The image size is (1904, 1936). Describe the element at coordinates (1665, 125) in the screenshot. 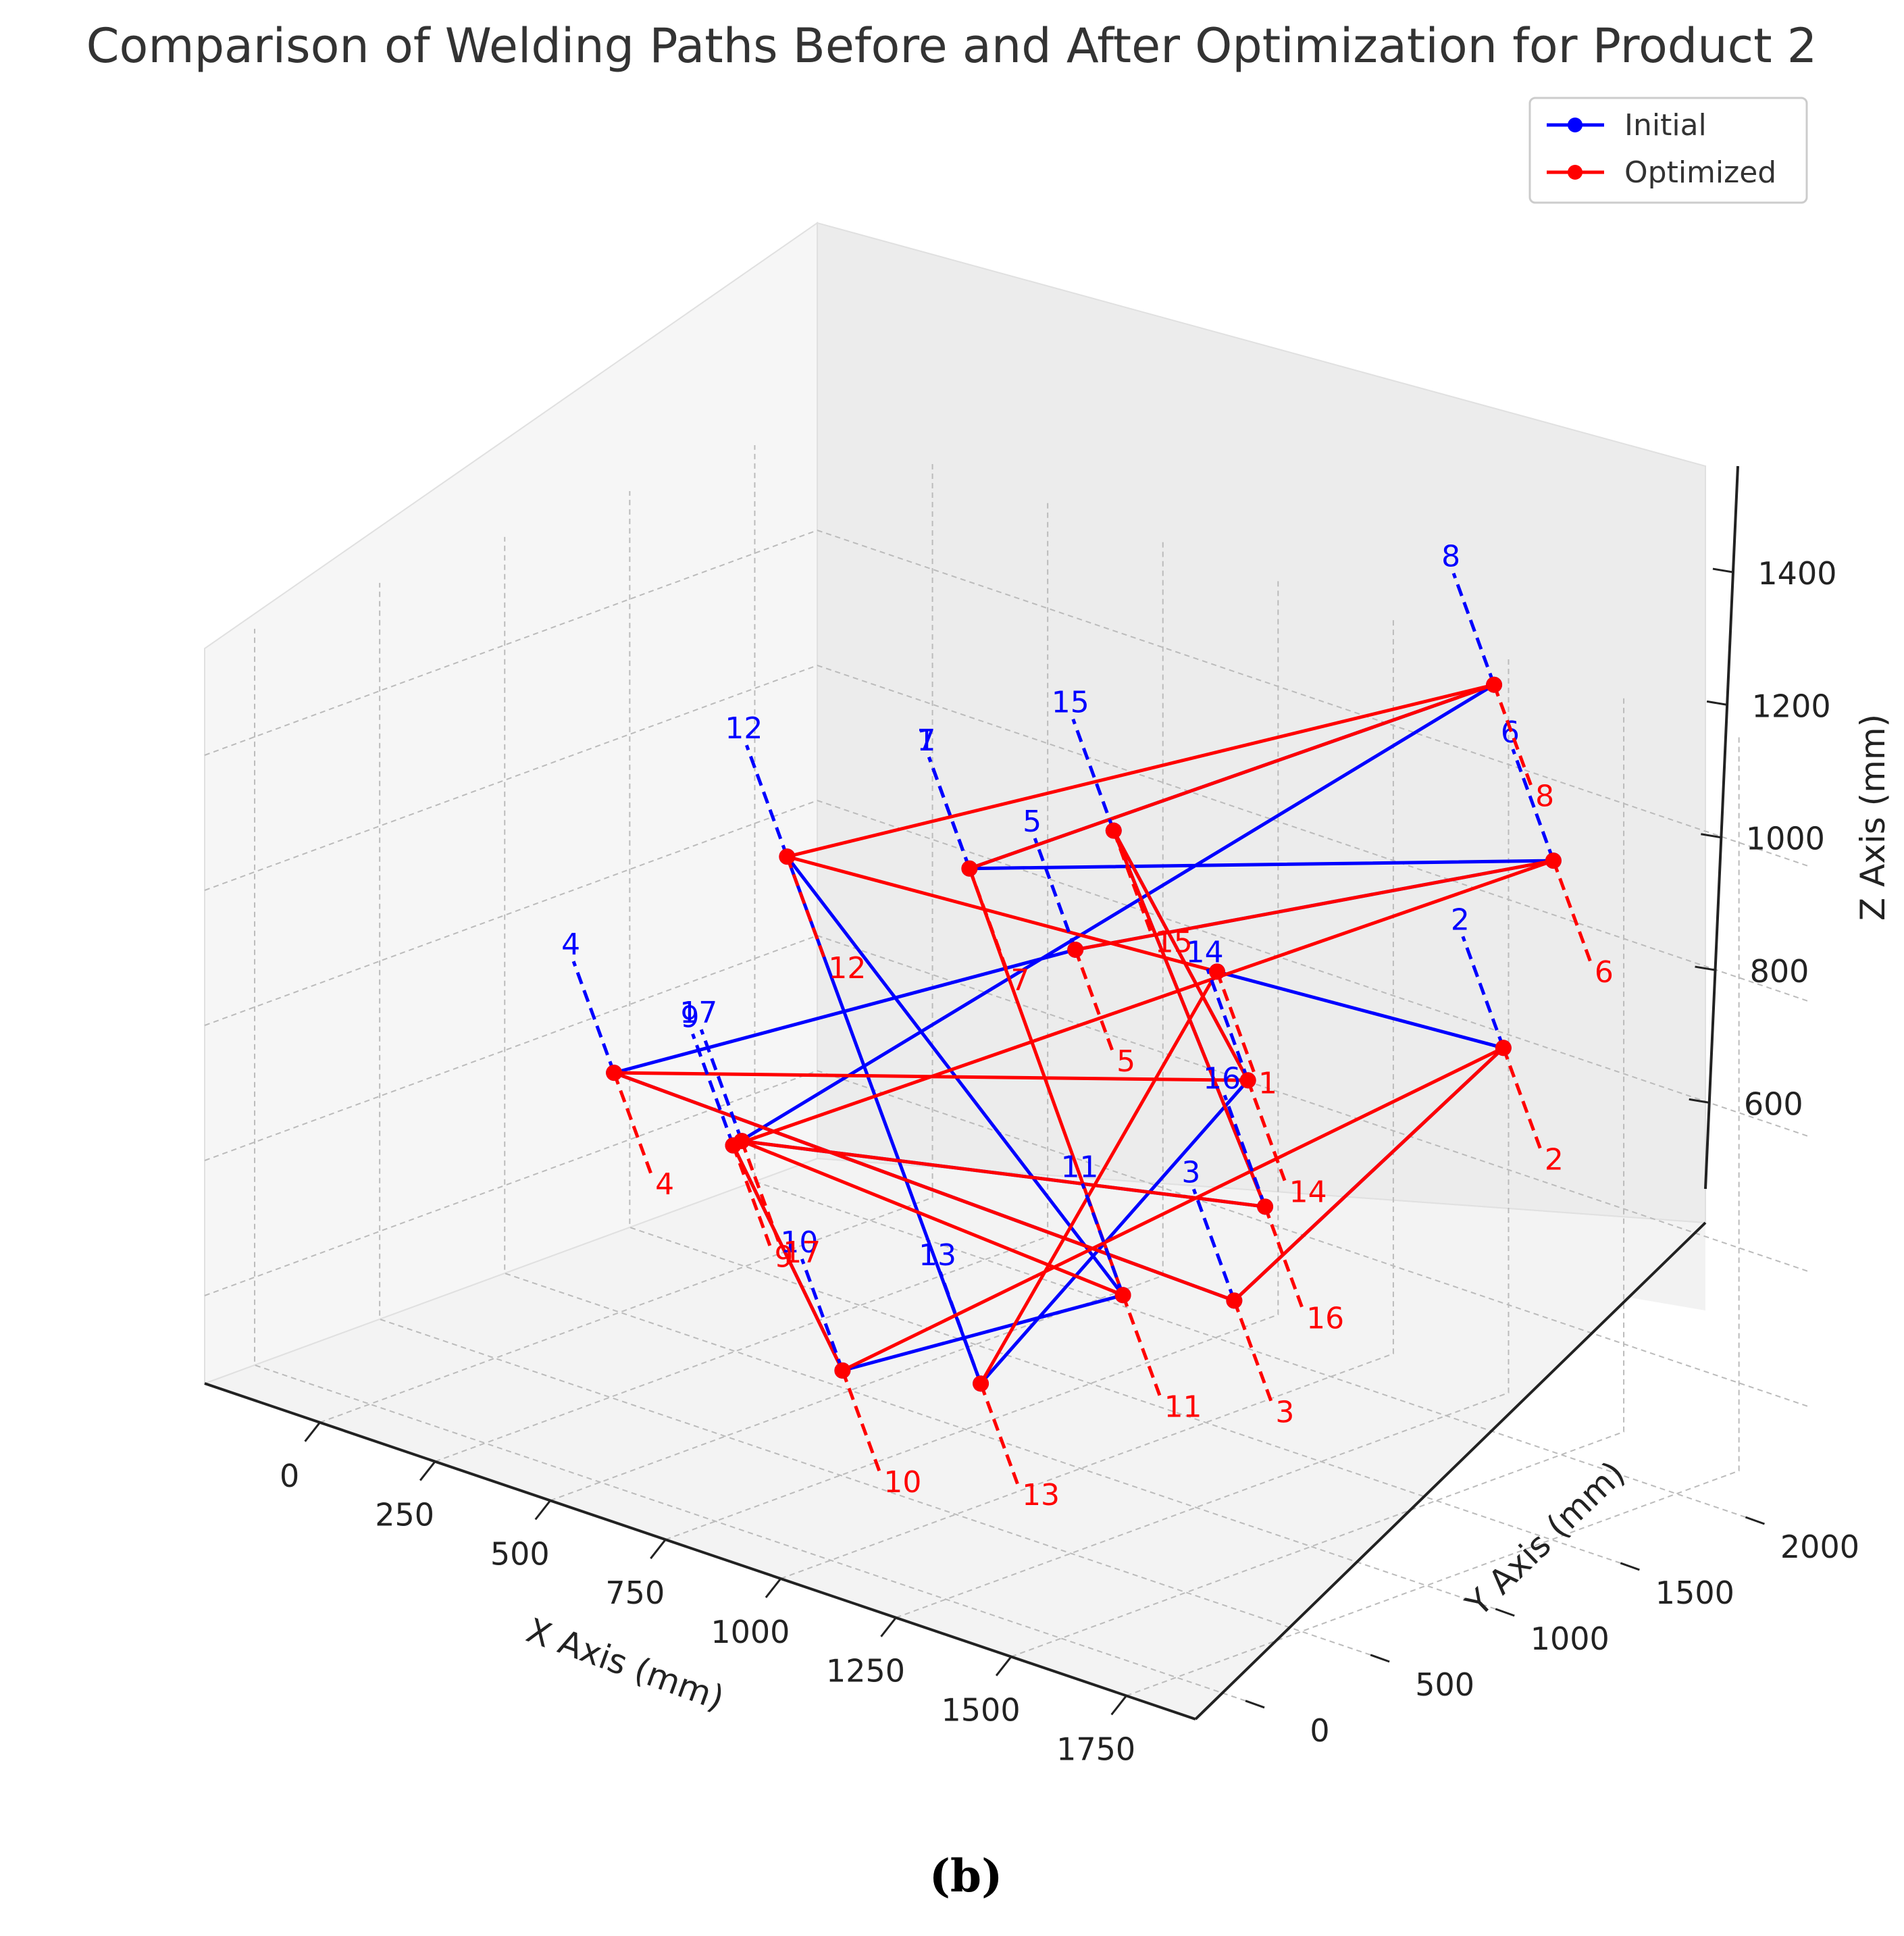

I see `legend-initial-label: Initial` at that location.